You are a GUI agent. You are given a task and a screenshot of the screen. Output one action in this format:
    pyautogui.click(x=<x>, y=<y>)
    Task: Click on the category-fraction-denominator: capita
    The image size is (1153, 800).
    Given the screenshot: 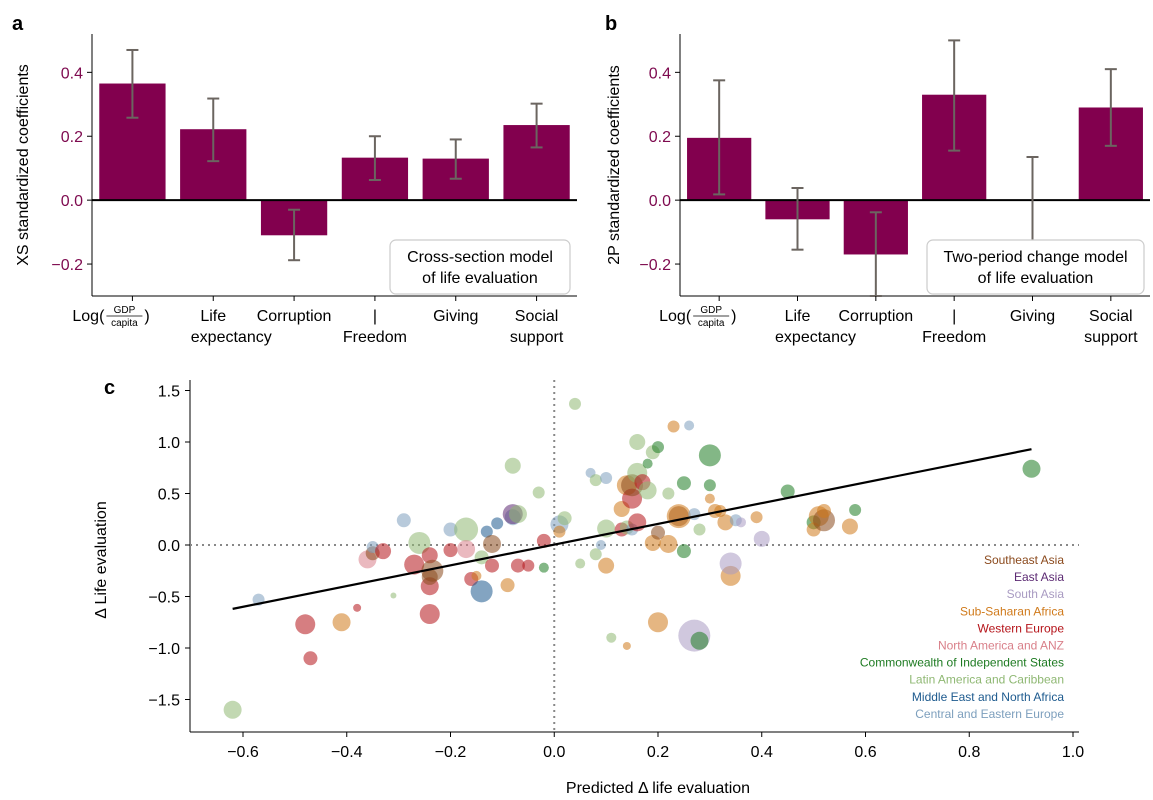 What is the action you would take?
    pyautogui.click(x=711, y=323)
    